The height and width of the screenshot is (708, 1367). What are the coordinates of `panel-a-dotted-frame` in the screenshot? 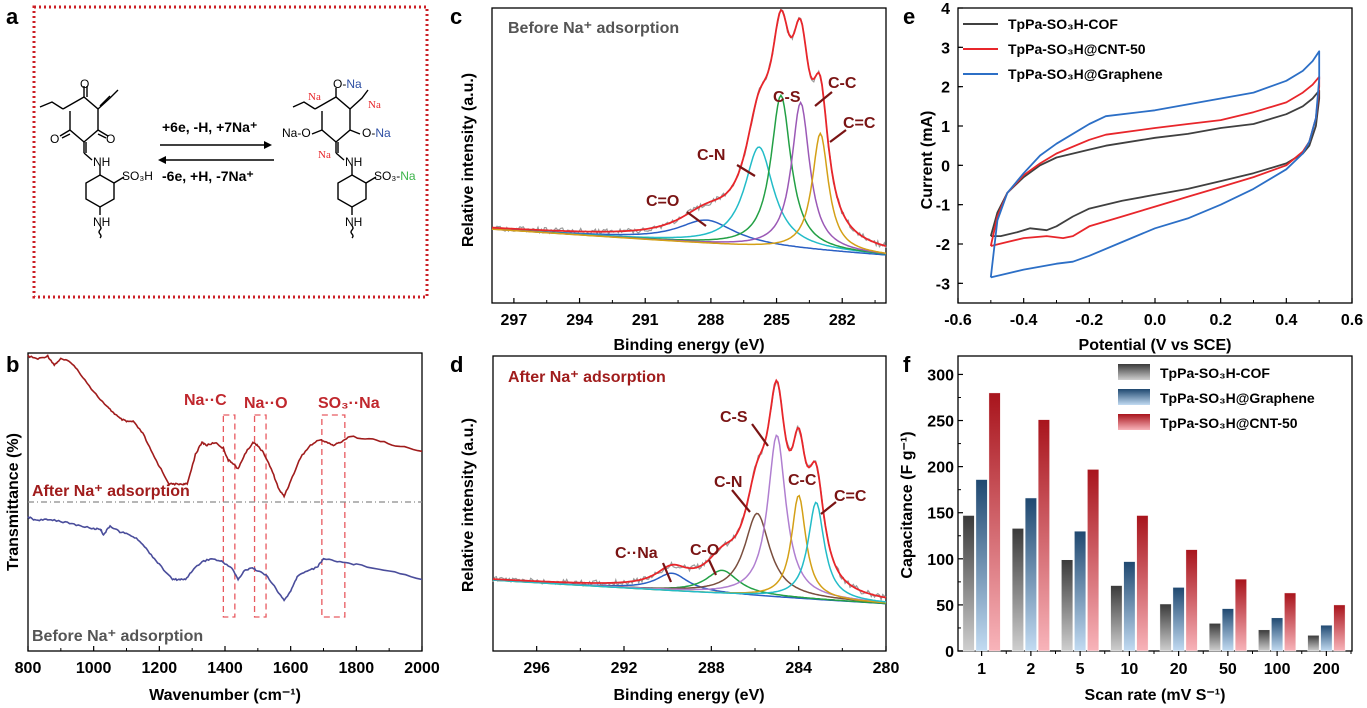 It's located at (230, 152).